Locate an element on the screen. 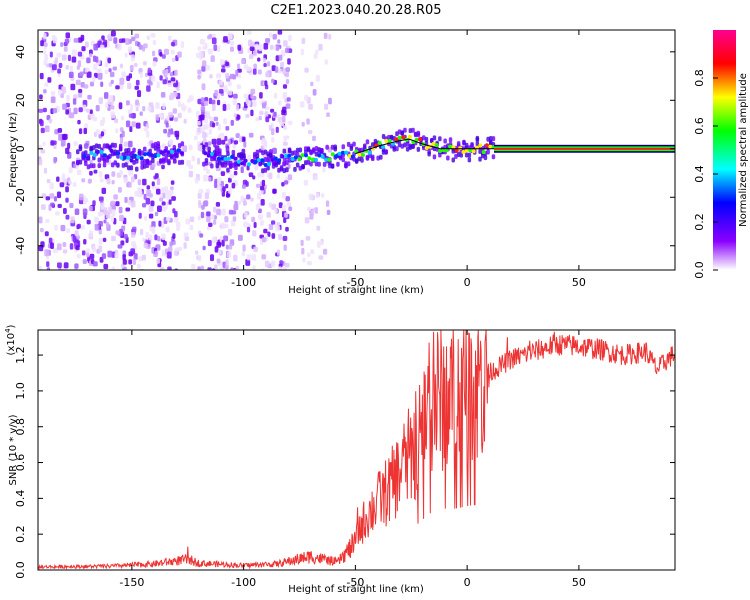 The height and width of the screenshot is (600, 750). colorbar-tick-label: 0.8 is located at coordinates (699, 78).